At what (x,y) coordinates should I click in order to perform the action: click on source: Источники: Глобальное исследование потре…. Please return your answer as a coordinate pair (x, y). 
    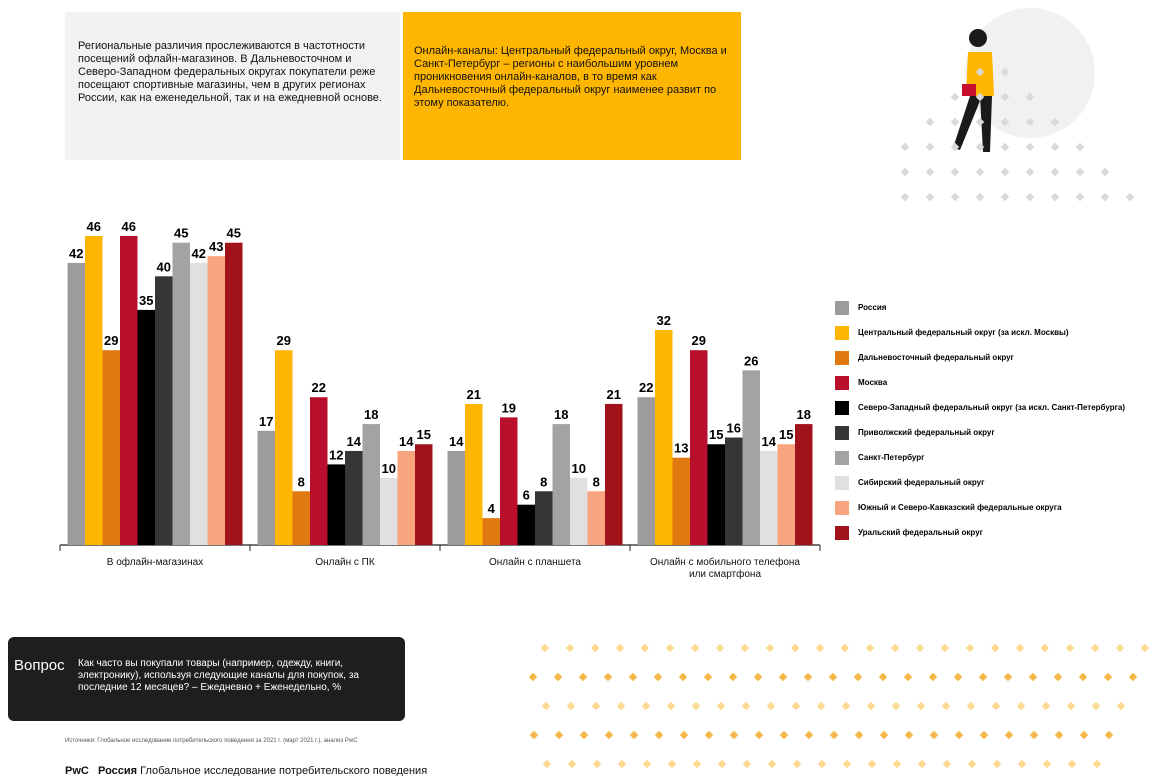
    Looking at the image, I should click on (211, 741).